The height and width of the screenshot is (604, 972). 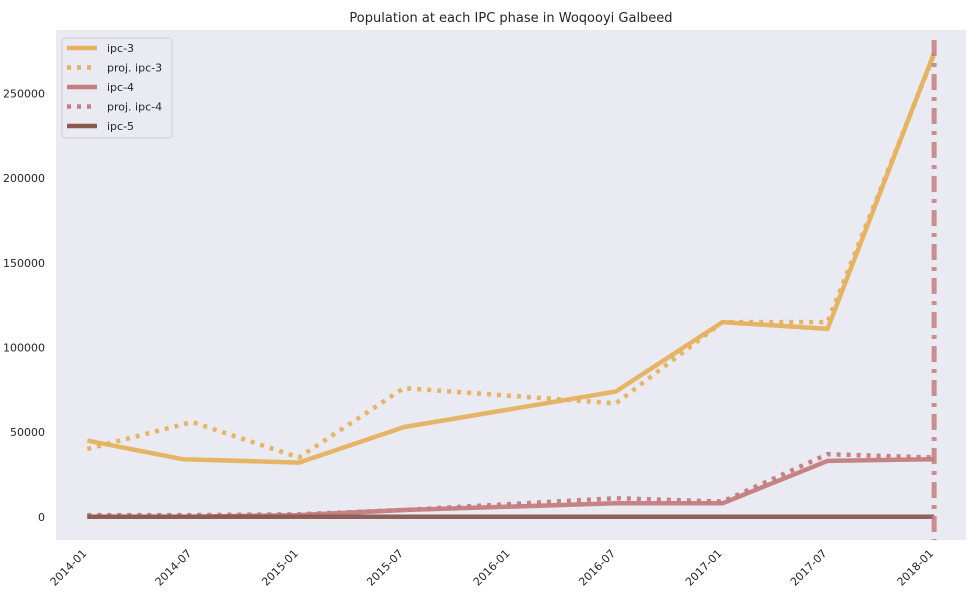 I want to click on y-axis: 0 50000 100000 150000 200000 250000, so click(x=24, y=305).